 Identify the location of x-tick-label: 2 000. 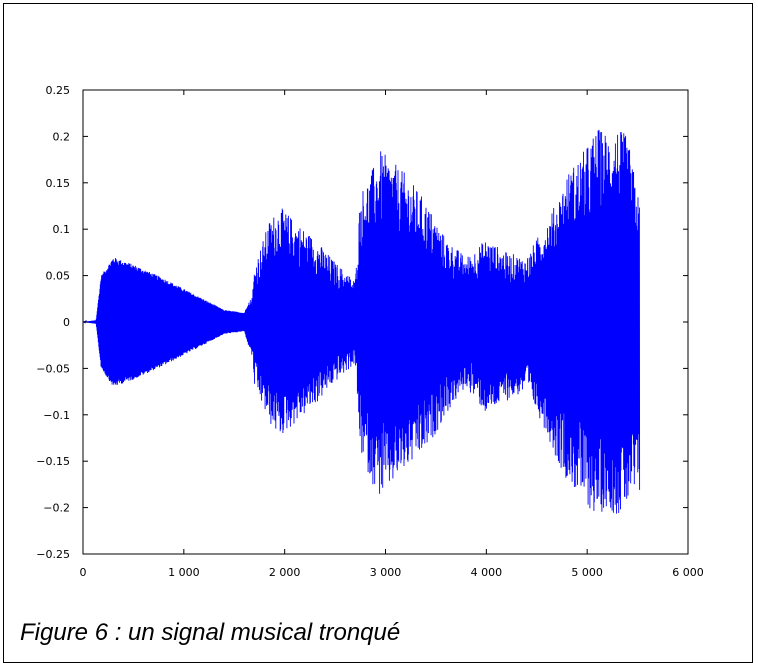
(285, 572).